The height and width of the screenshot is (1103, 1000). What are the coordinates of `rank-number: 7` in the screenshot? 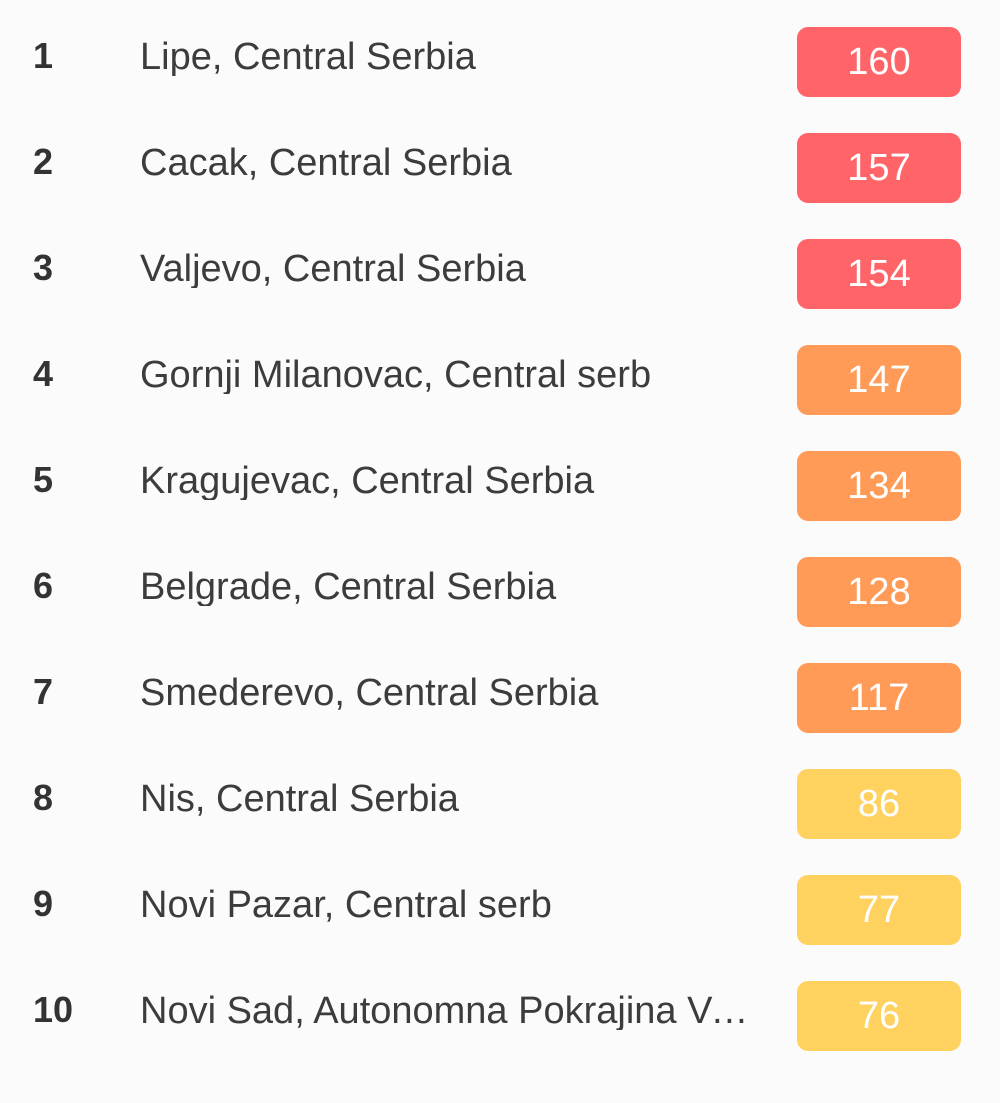 It's located at (43, 691).